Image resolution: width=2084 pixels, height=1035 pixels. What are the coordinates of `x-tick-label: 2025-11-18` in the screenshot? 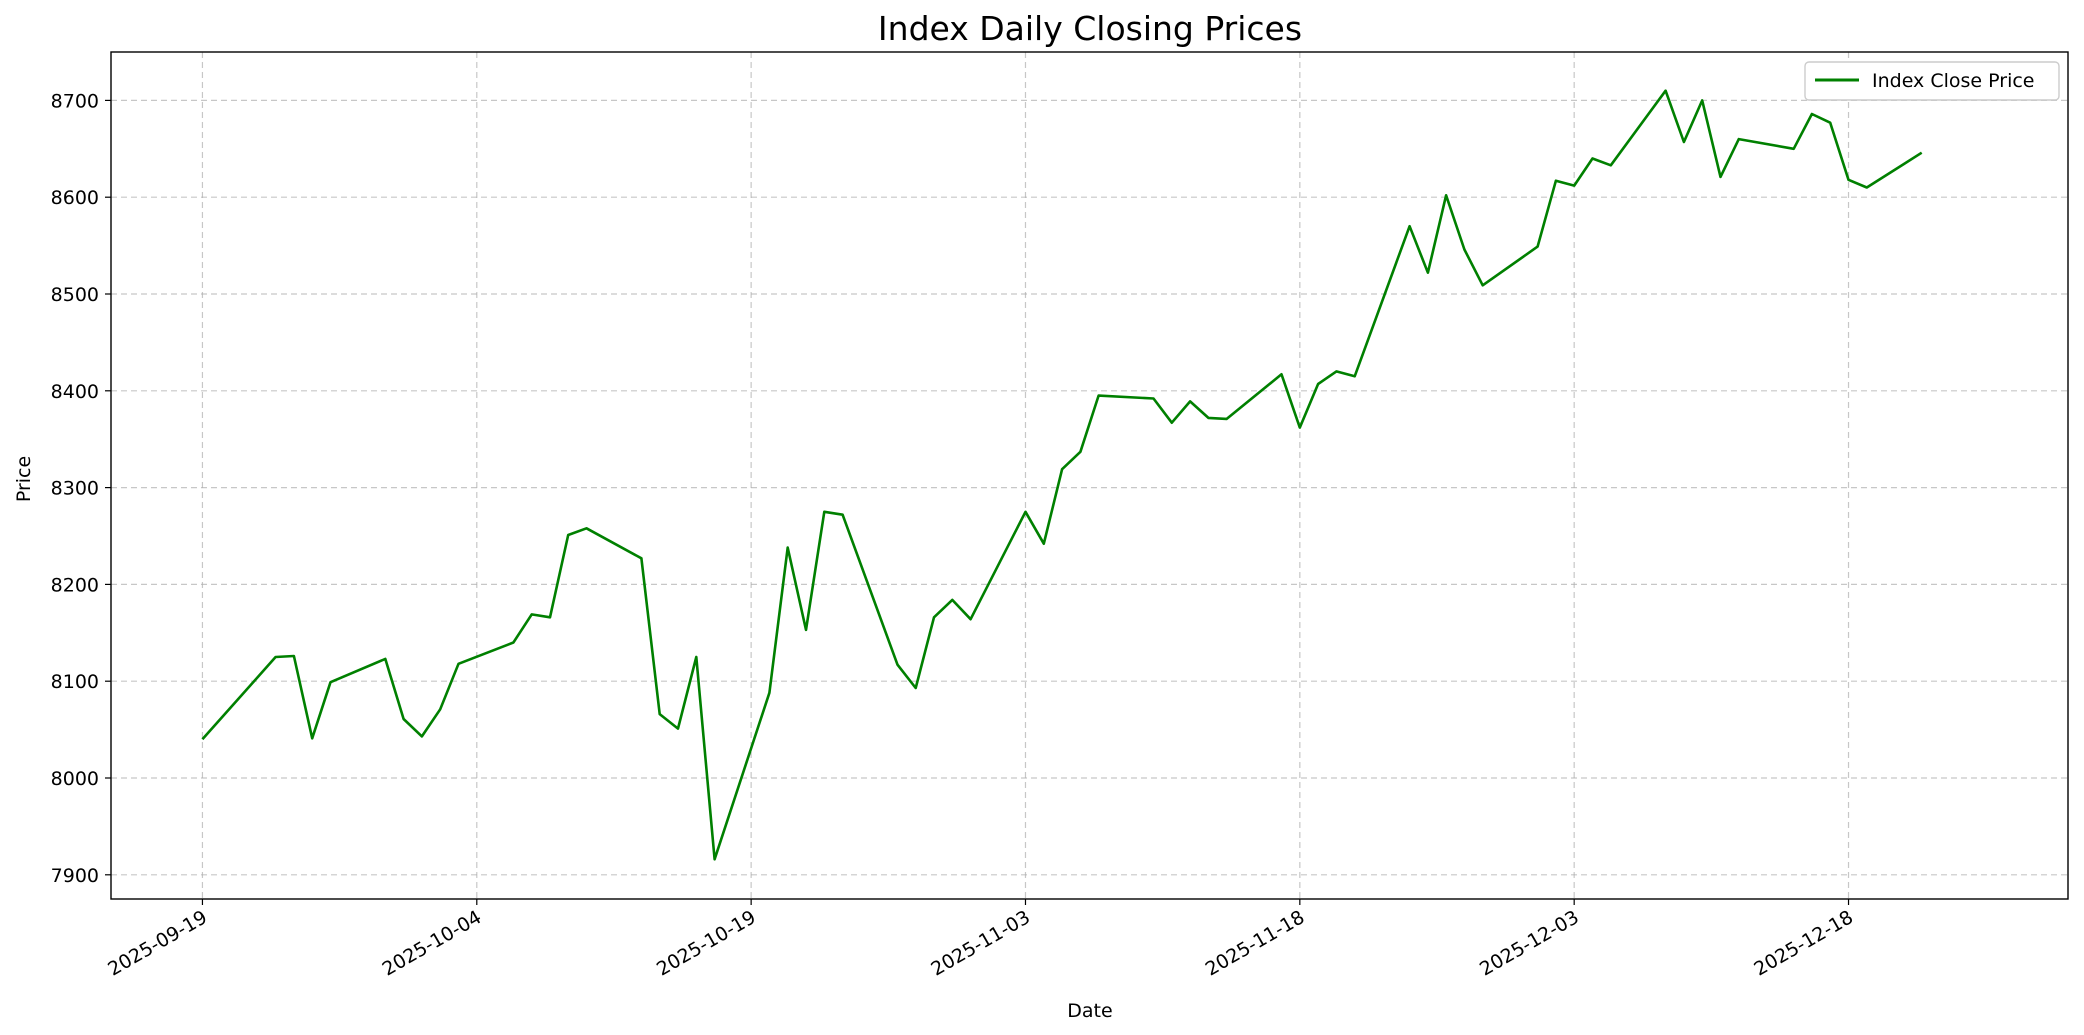 It's located at (1255, 943).